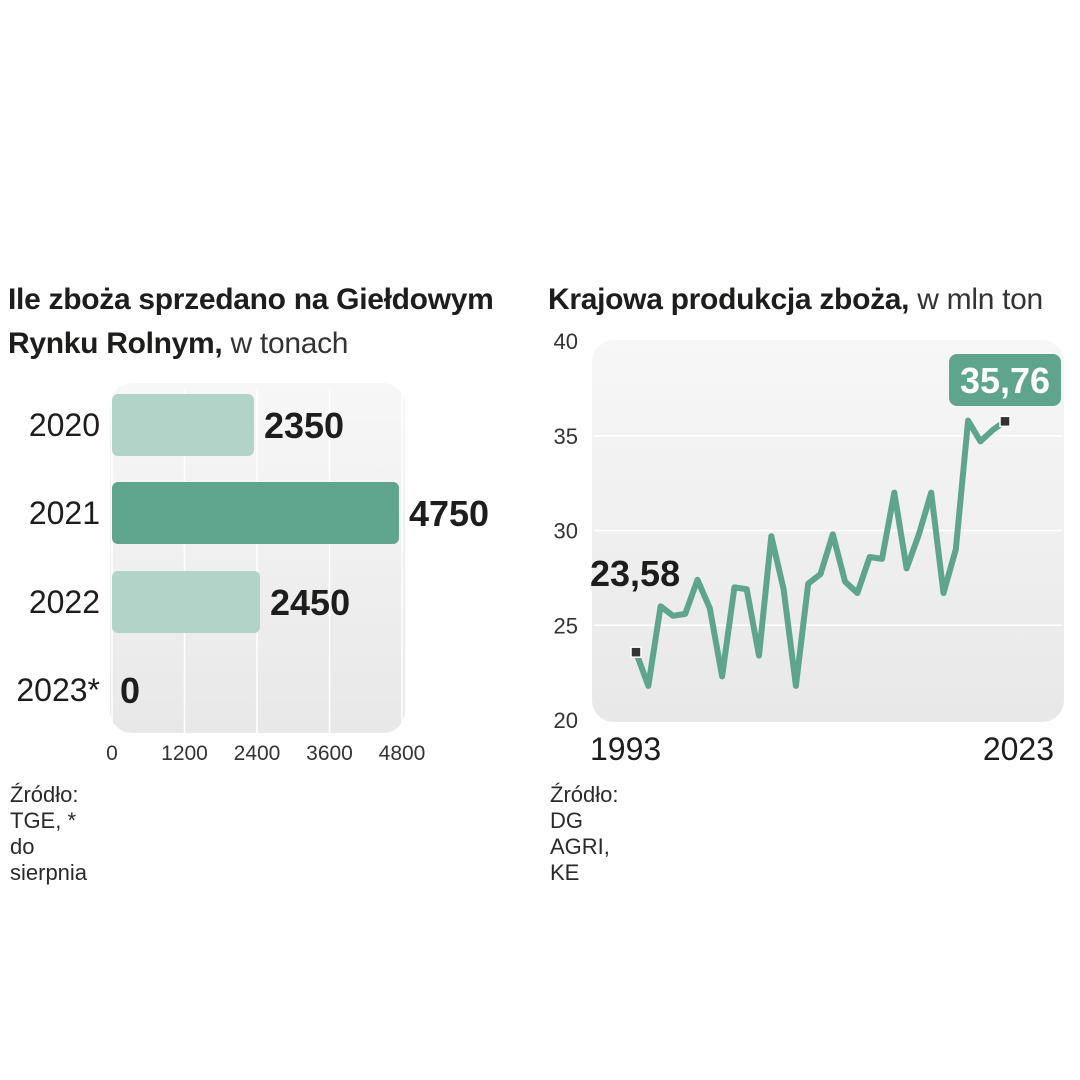 The width and height of the screenshot is (1080, 1080). Describe the element at coordinates (1005, 421) in the screenshot. I see `end-point-marker` at that location.